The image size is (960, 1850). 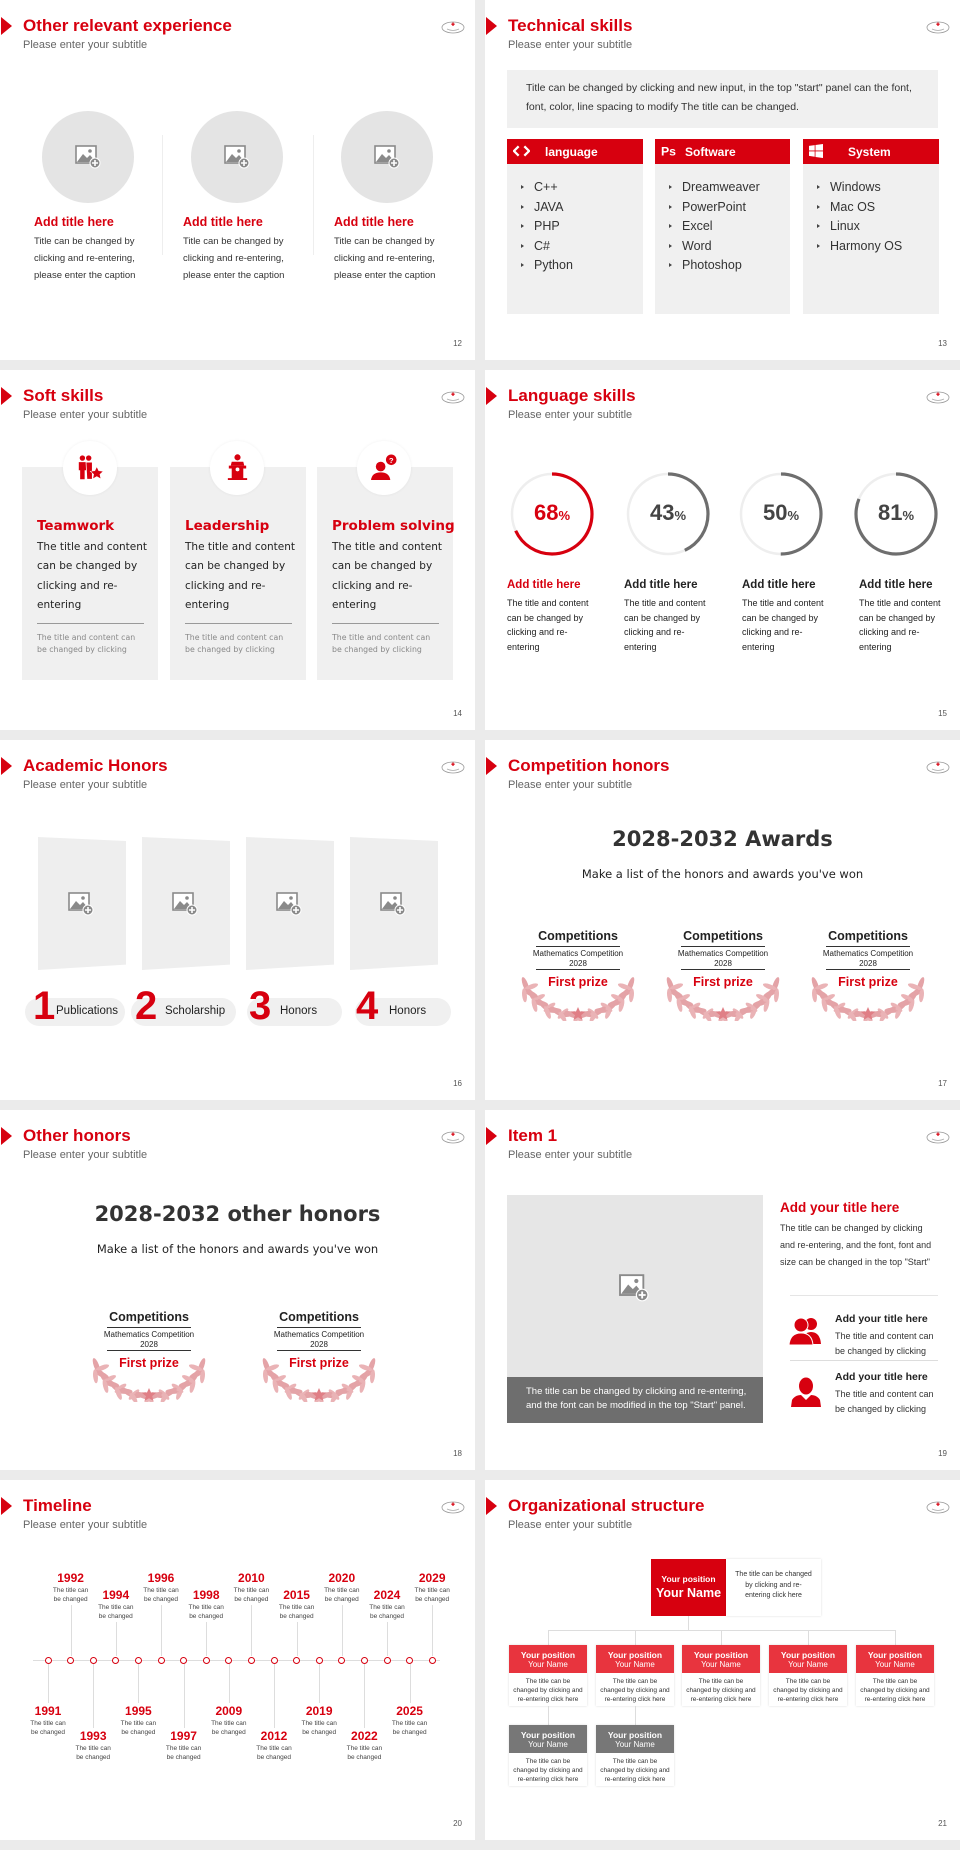 I want to click on skill-column-header: Ps Software, so click(x=722, y=151).